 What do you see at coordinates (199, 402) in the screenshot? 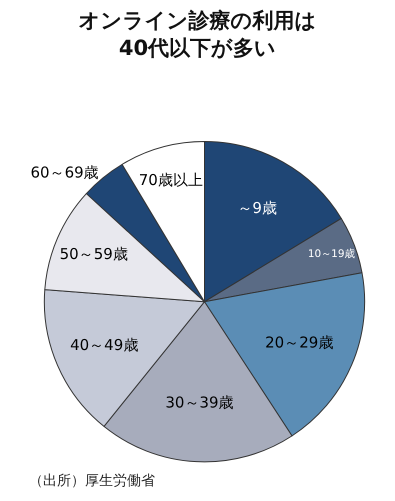
I see `slice-label: 30～39歳` at bounding box center [199, 402].